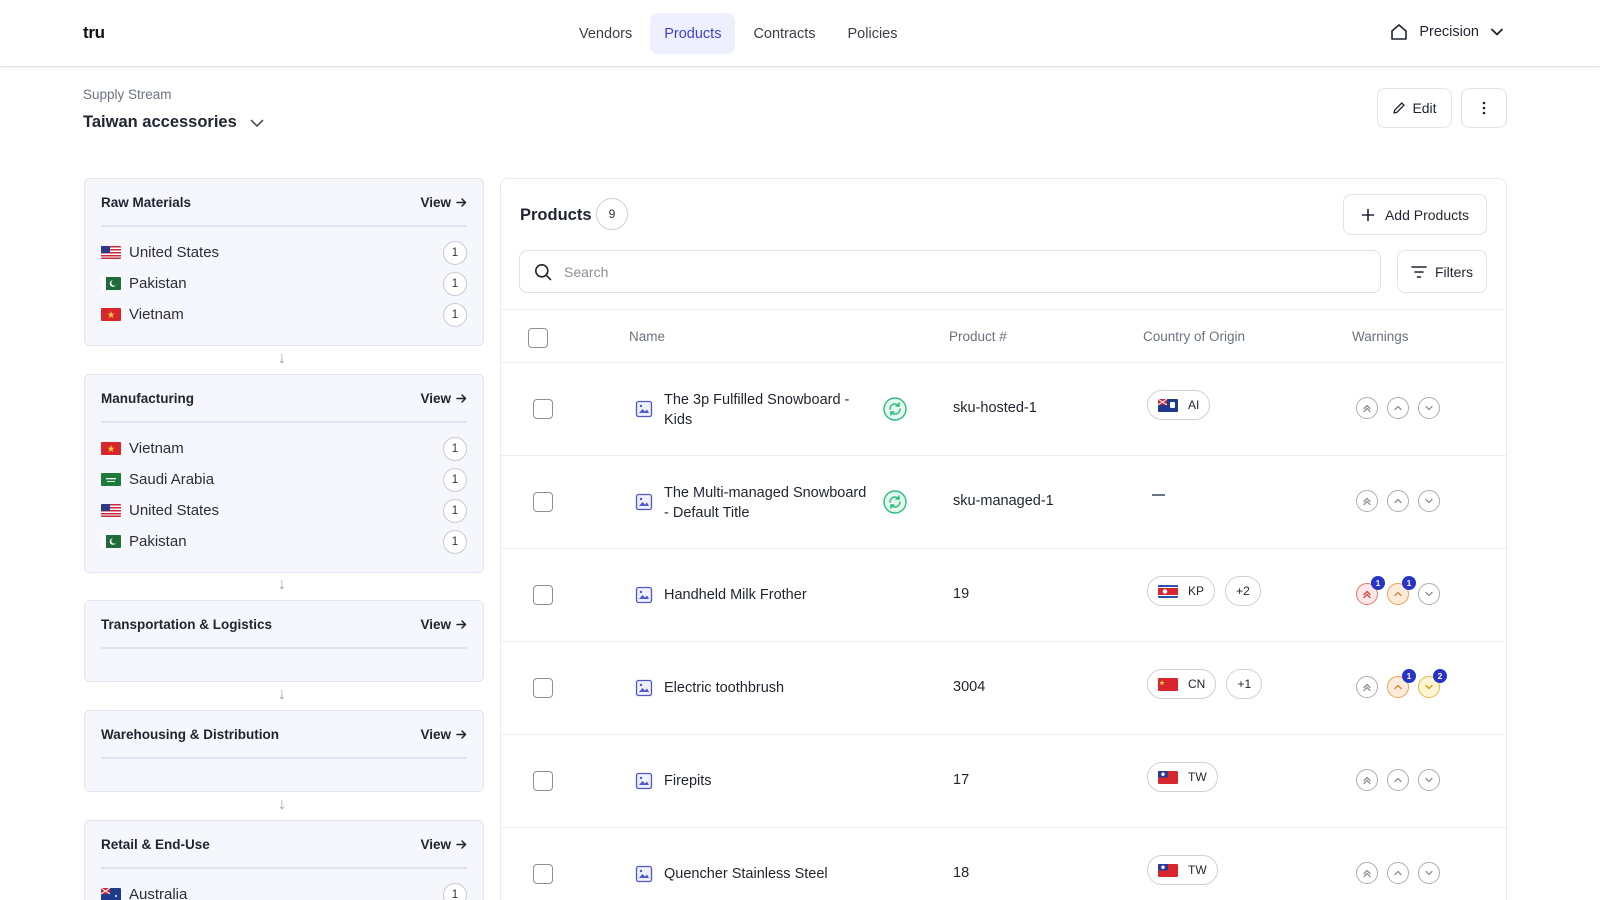 Image resolution: width=1600 pixels, height=900 pixels. I want to click on stage-title: Retail & End-Use, so click(155, 844).